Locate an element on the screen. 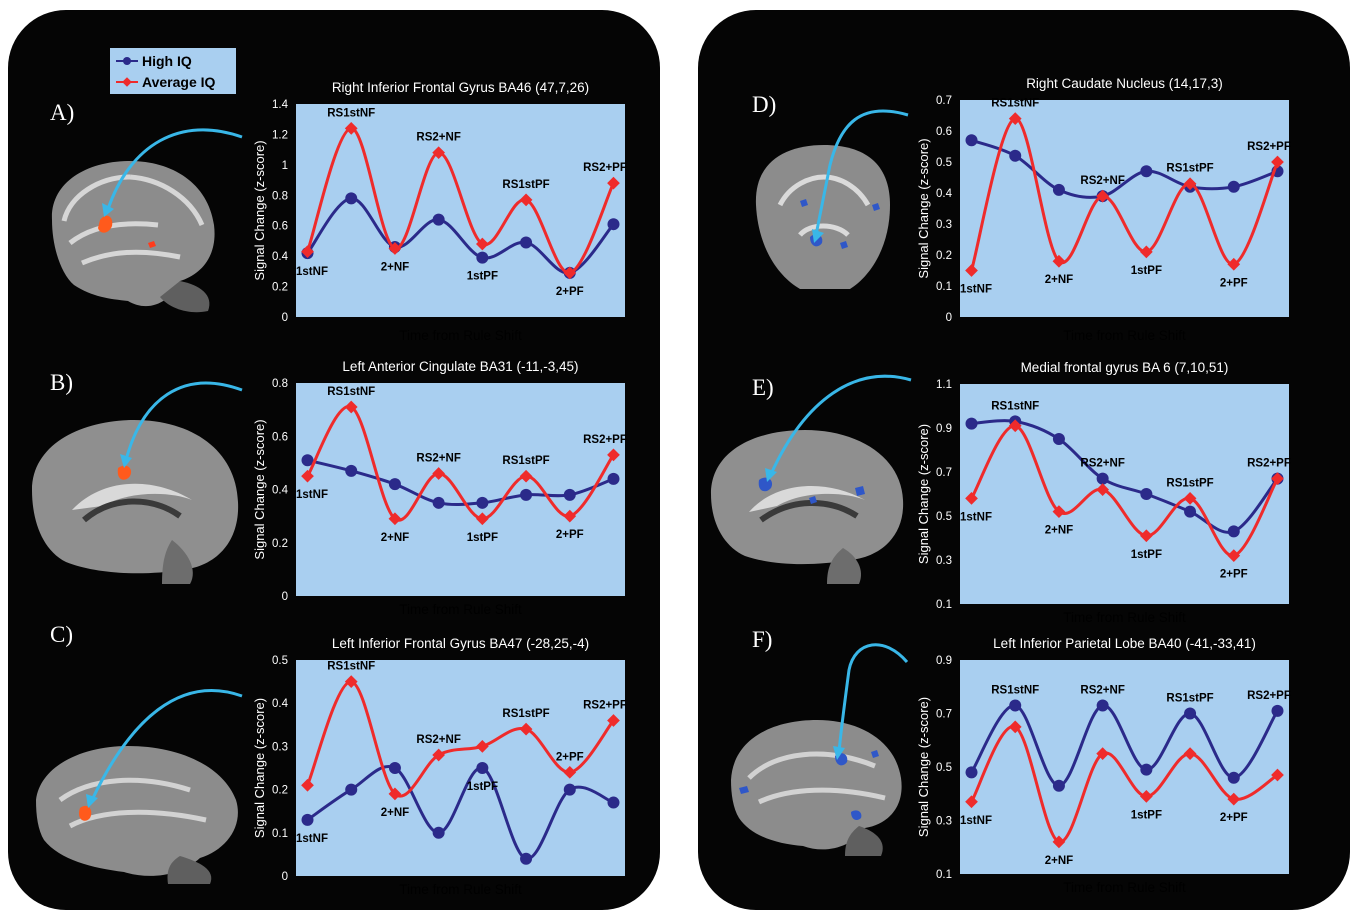  panel-letter-b: B) is located at coordinates (61, 382).